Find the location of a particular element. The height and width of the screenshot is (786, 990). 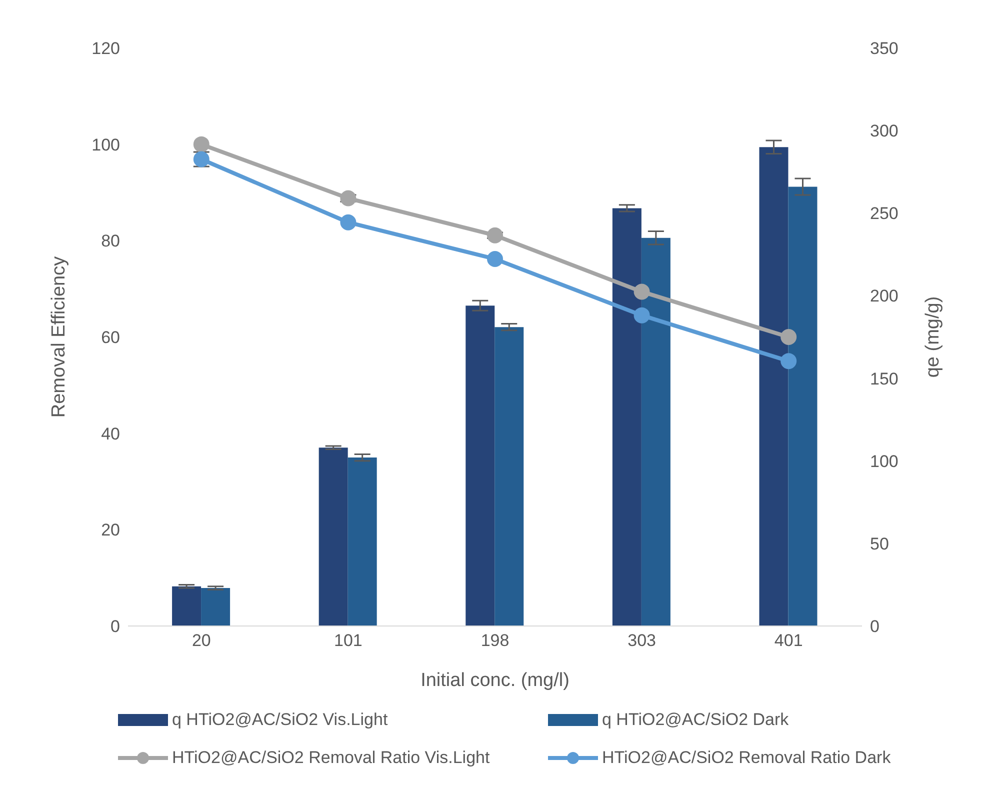

y-tick-label: 60 is located at coordinates (110, 338).